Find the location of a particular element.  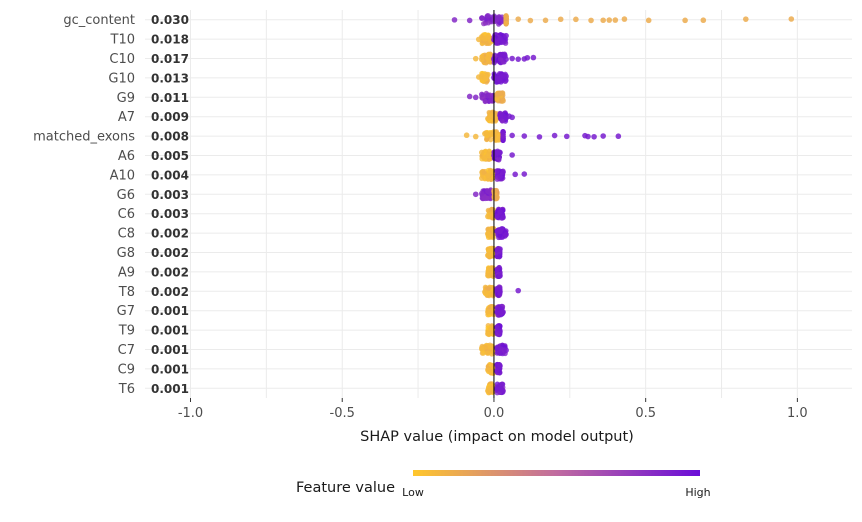

feature-row-T8 is located at coordinates (502, 291).